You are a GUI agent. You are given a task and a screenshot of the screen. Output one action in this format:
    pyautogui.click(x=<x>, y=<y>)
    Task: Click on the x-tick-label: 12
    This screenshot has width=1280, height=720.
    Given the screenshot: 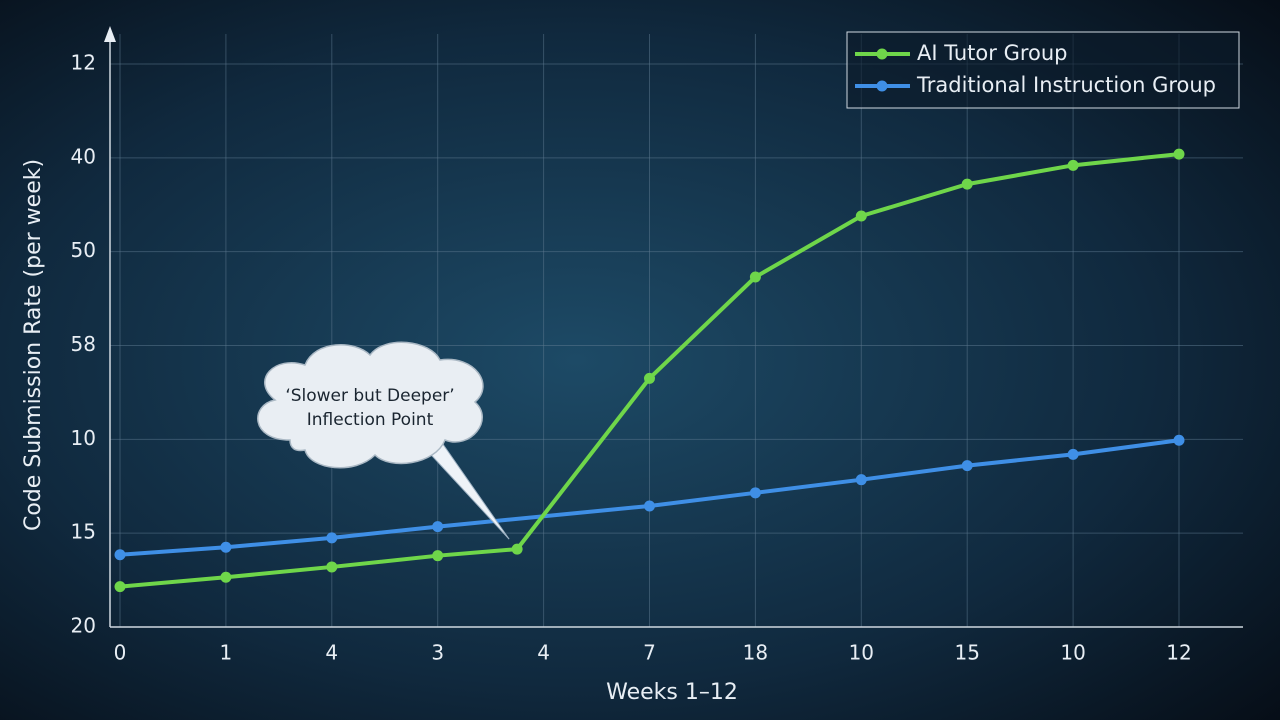 What is the action you would take?
    pyautogui.click(x=1178, y=653)
    